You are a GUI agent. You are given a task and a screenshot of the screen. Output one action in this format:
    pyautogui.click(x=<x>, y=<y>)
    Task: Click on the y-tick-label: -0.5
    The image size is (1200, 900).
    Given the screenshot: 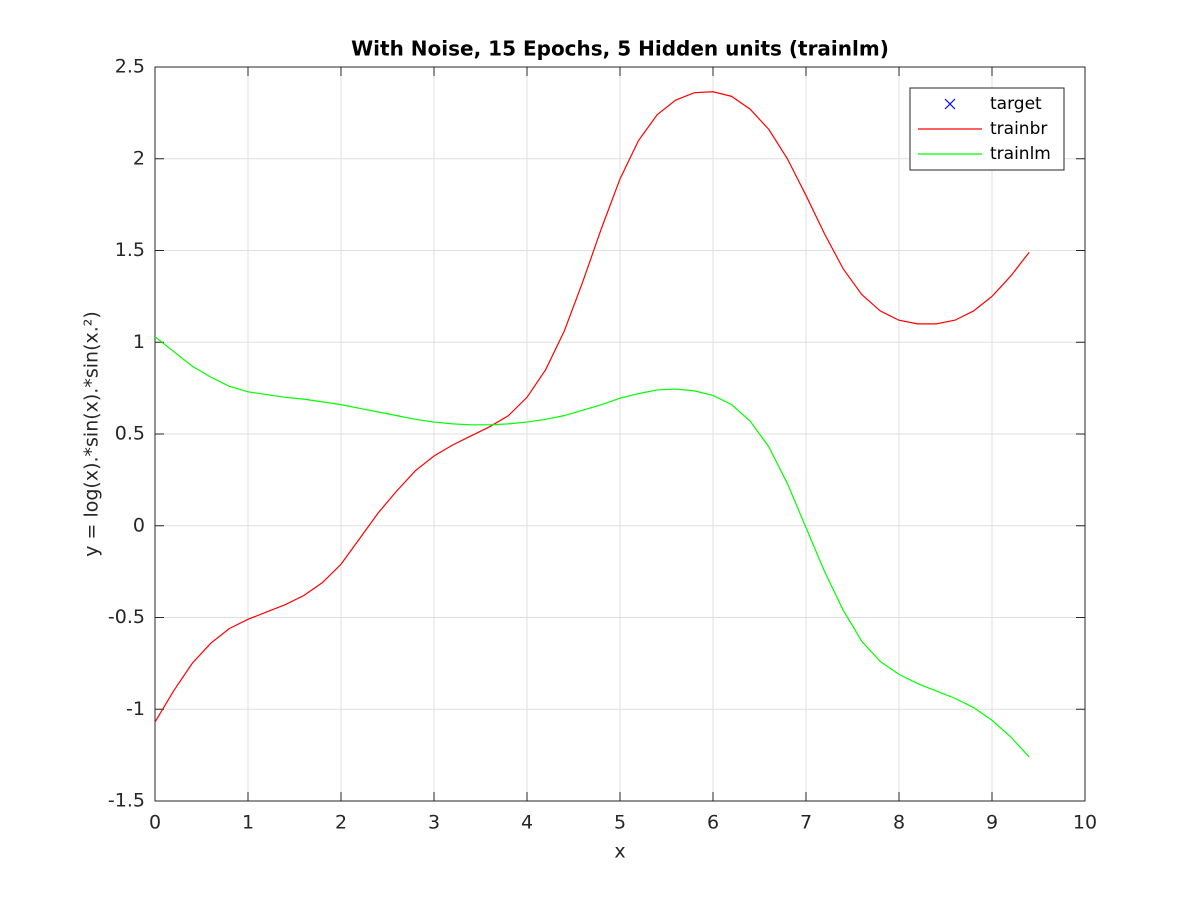 What is the action you would take?
    pyautogui.click(x=126, y=617)
    